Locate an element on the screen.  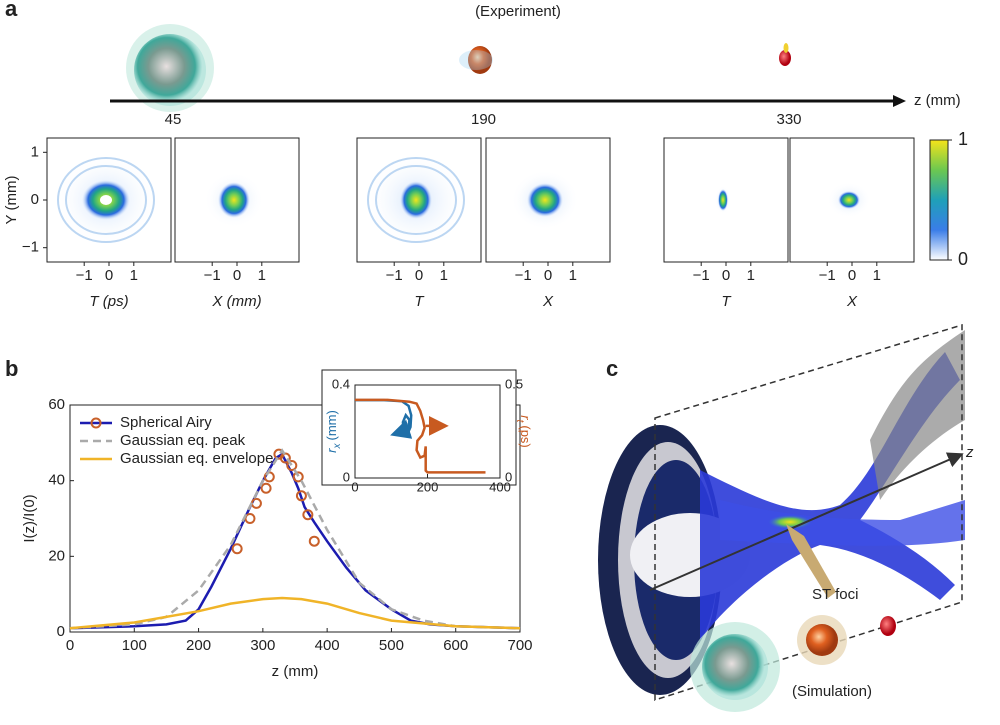
y2-tick-label: 0.5 is located at coordinates (514, 383).